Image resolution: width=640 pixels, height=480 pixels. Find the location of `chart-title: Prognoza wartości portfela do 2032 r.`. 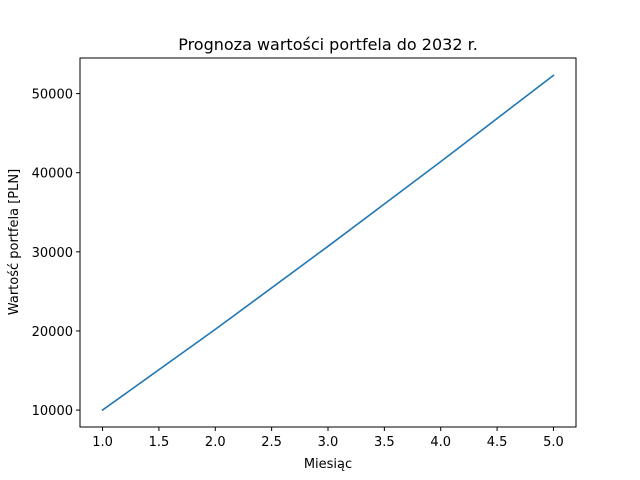

chart-title: Prognoza wartości portfela do 2032 r. is located at coordinates (328, 44).